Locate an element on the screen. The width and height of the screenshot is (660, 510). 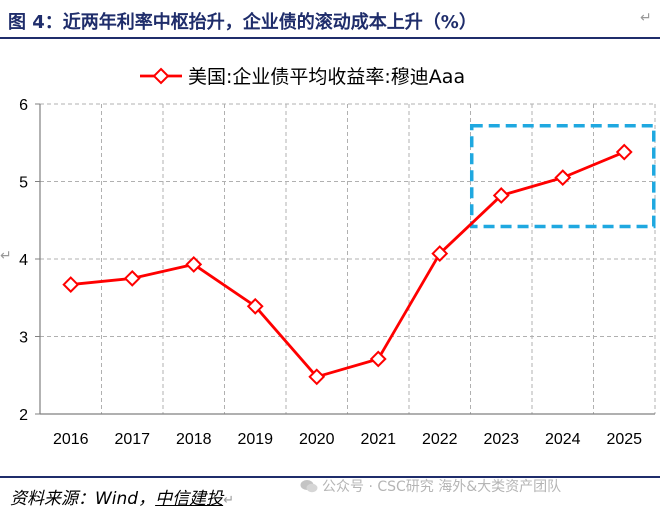
y-tick-label: 6 is located at coordinates (23, 105).